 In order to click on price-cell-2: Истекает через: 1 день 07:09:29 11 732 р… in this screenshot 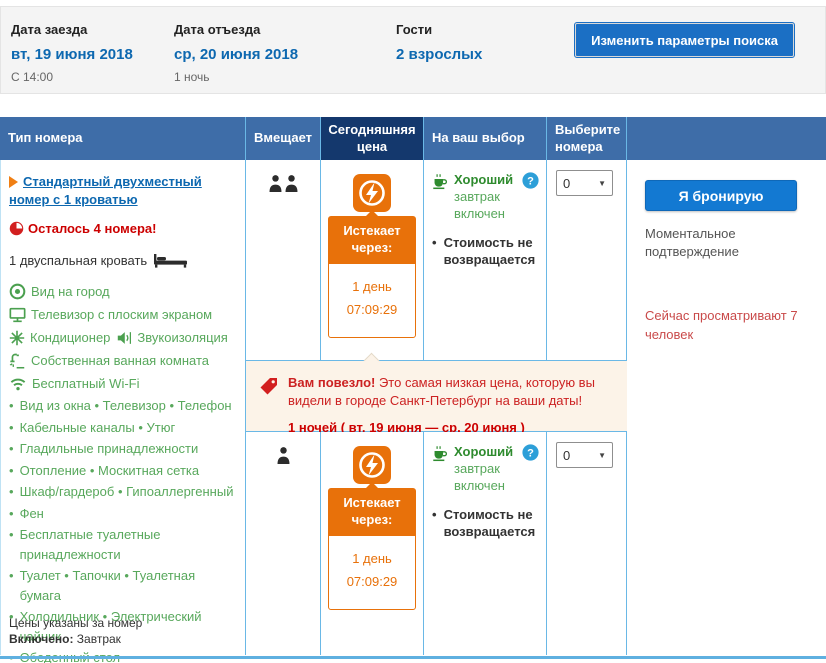, I will do `click(372, 543)`.